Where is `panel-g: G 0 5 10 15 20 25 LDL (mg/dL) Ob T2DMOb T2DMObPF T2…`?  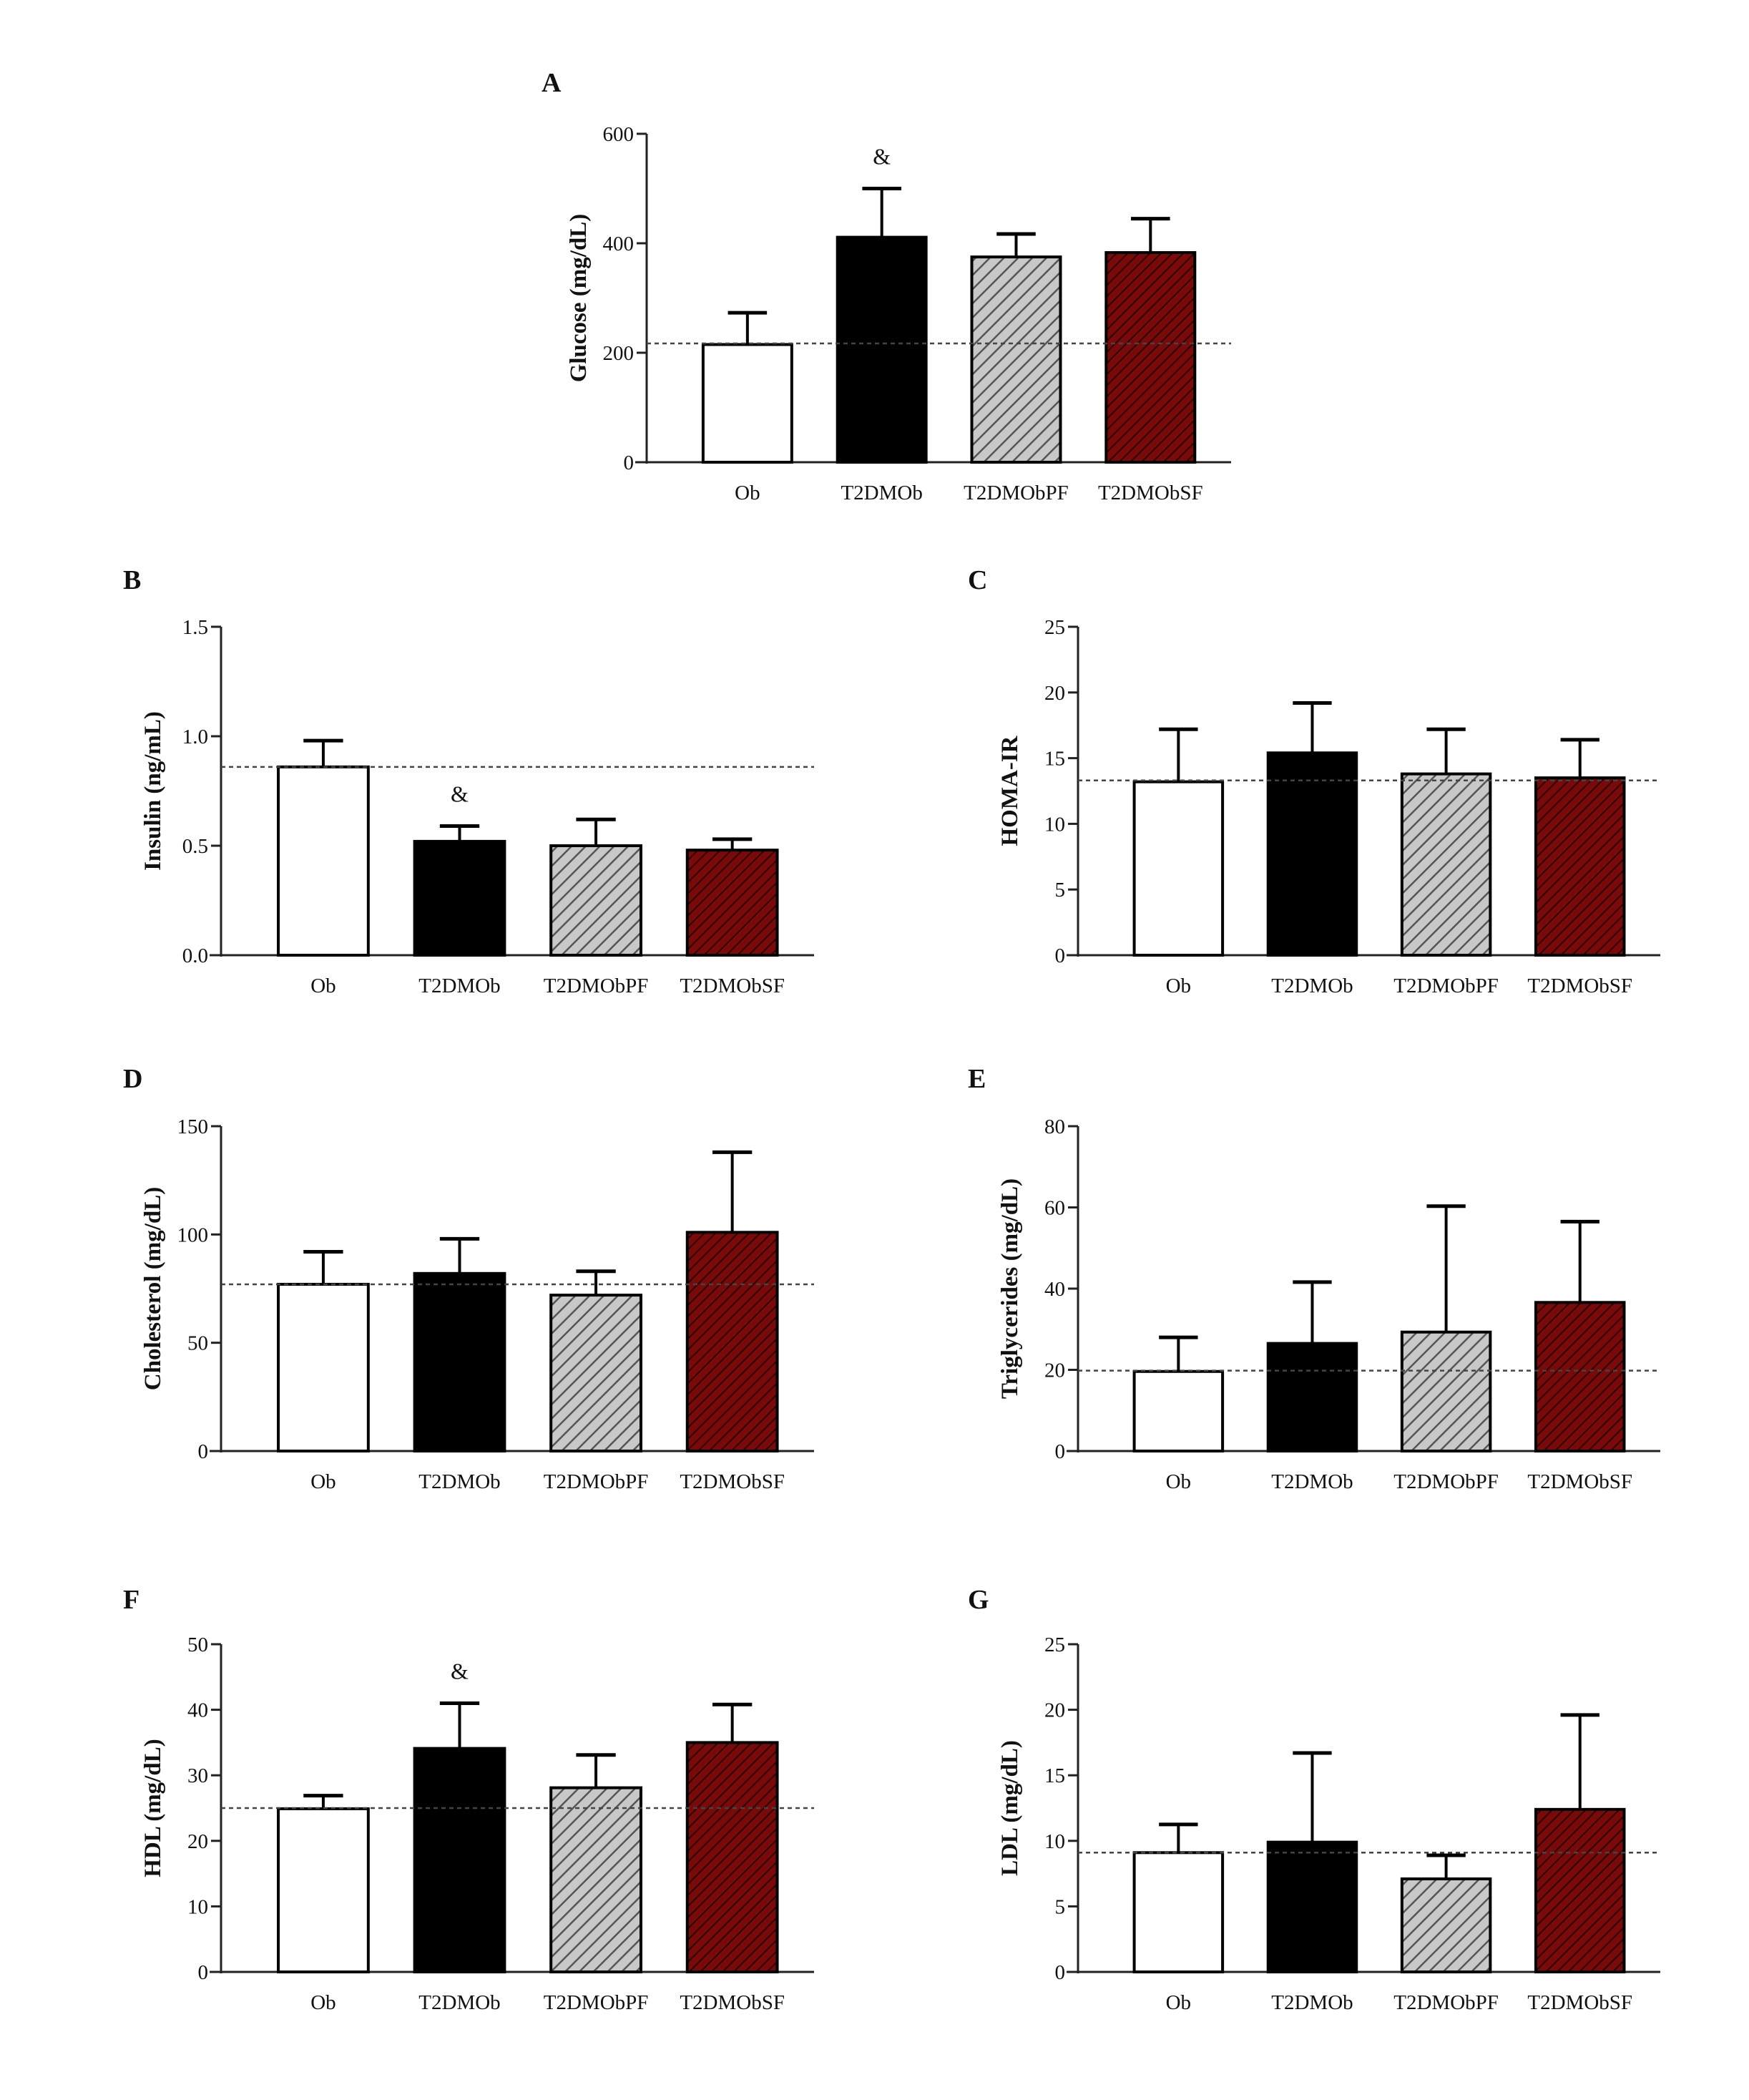 panel-g: G 0 5 10 15 20 25 LDL (mg/dL) Ob T2DMOb T2DMObPF T2… is located at coordinates (1314, 1799).